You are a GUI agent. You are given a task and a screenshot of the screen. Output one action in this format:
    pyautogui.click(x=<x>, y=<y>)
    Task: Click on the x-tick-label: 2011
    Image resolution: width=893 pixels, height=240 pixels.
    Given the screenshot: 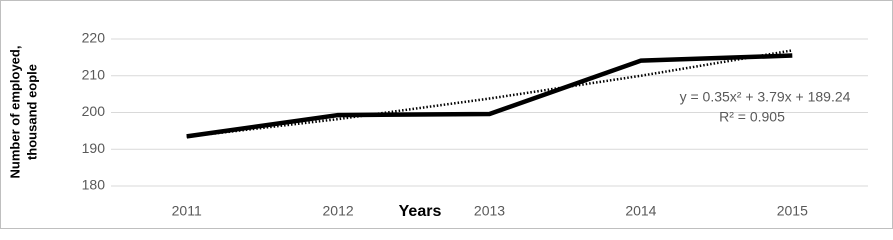 What is the action you would take?
    pyautogui.click(x=187, y=211)
    